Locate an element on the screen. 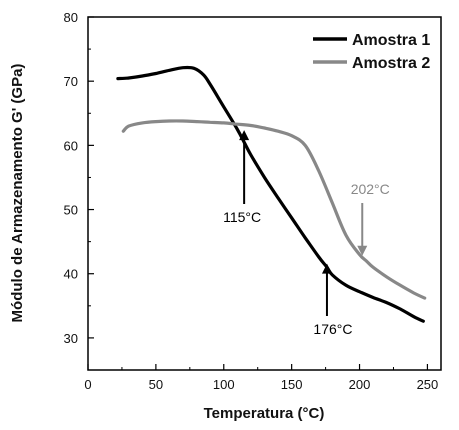 Image resolution: width=459 pixels, height=430 pixels. x-tick-label: 0 is located at coordinates (87, 384).